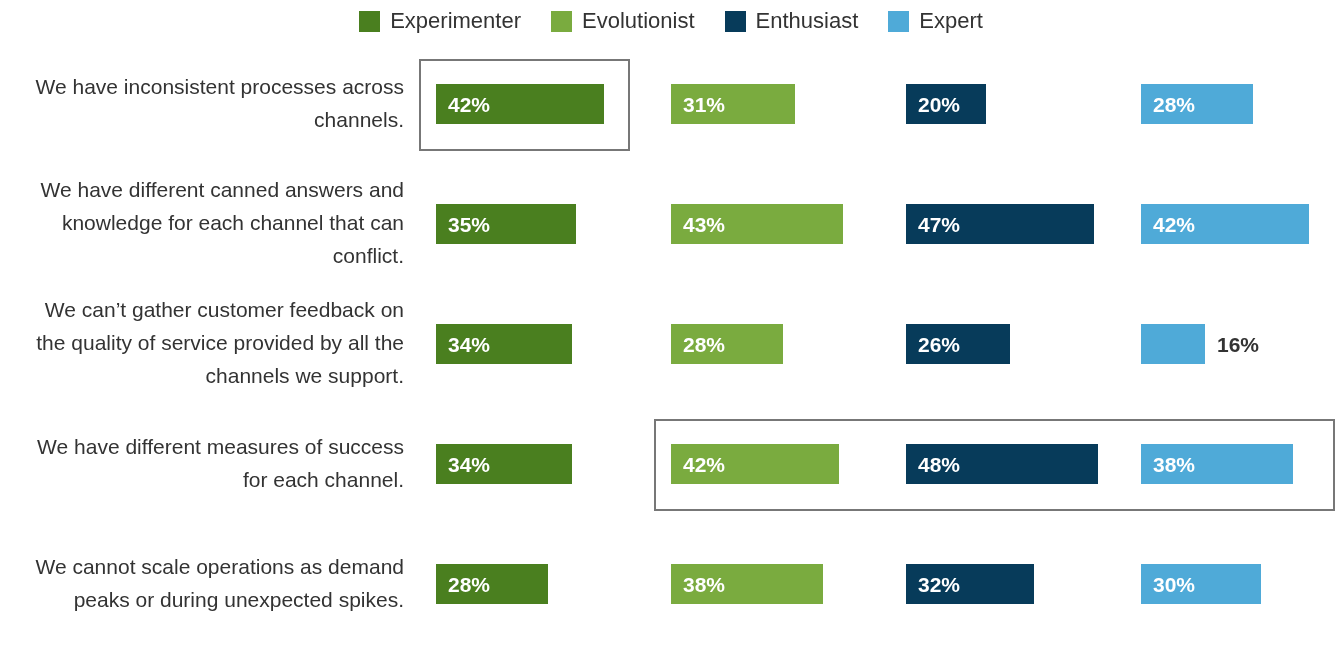 This screenshot has height=645, width=1343. What do you see at coordinates (220, 462) in the screenshot?
I see `y-tick-label: We have different measures of success for each channel.` at bounding box center [220, 462].